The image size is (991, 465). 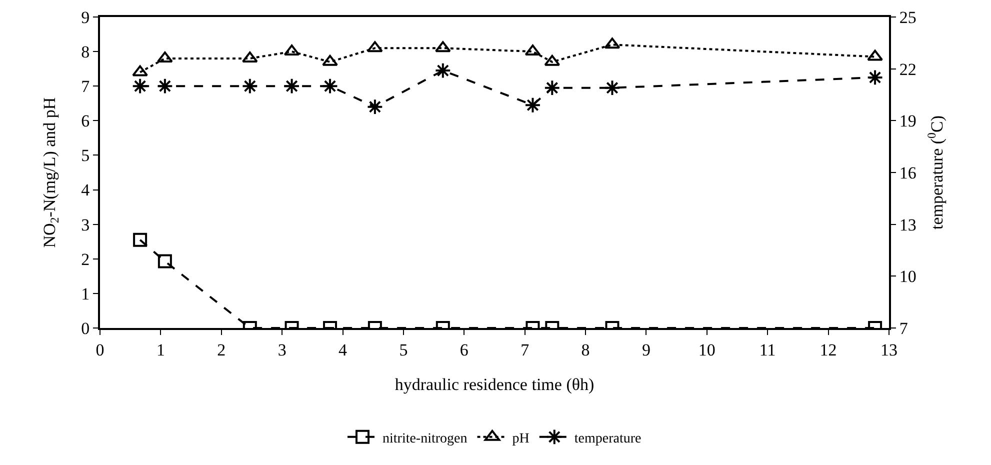 I want to click on y-tick-label: 6, so click(x=85, y=121).